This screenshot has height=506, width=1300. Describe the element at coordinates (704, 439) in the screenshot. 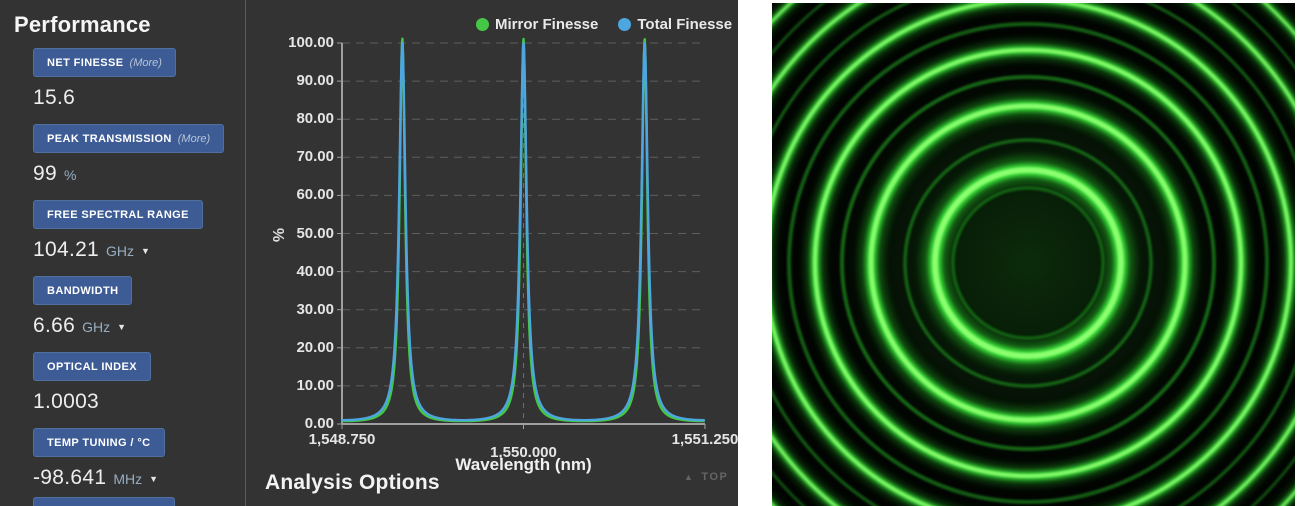

I see `x-tick-label: 1,551.250` at that location.